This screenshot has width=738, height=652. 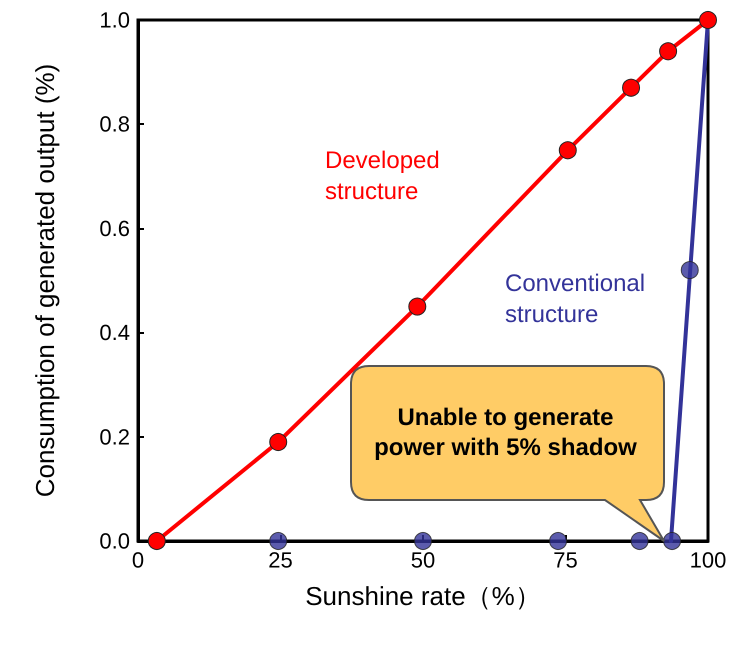 What do you see at coordinates (114, 437) in the screenshot?
I see `y-tick-label: 0.2` at bounding box center [114, 437].